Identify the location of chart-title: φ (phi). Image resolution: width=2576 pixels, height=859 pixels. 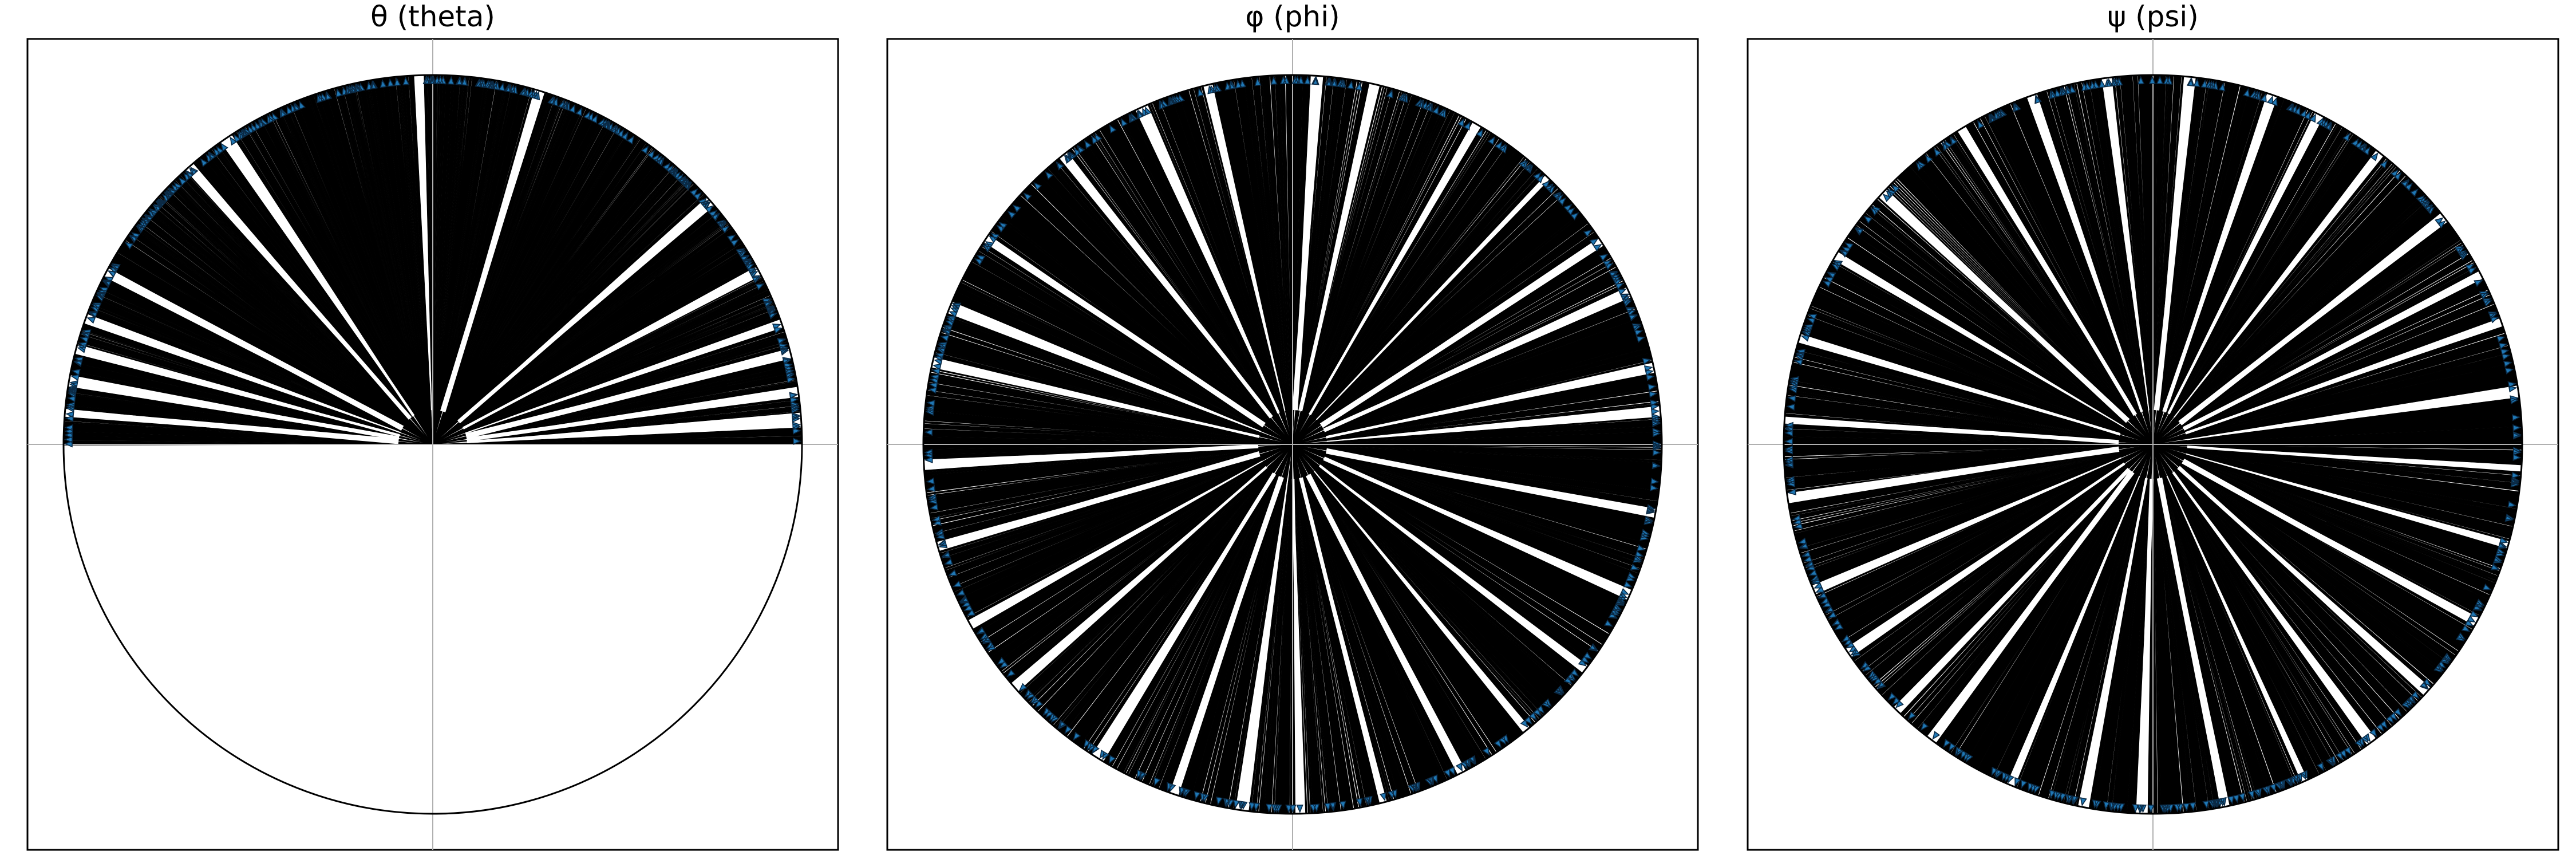
(1292, 16).